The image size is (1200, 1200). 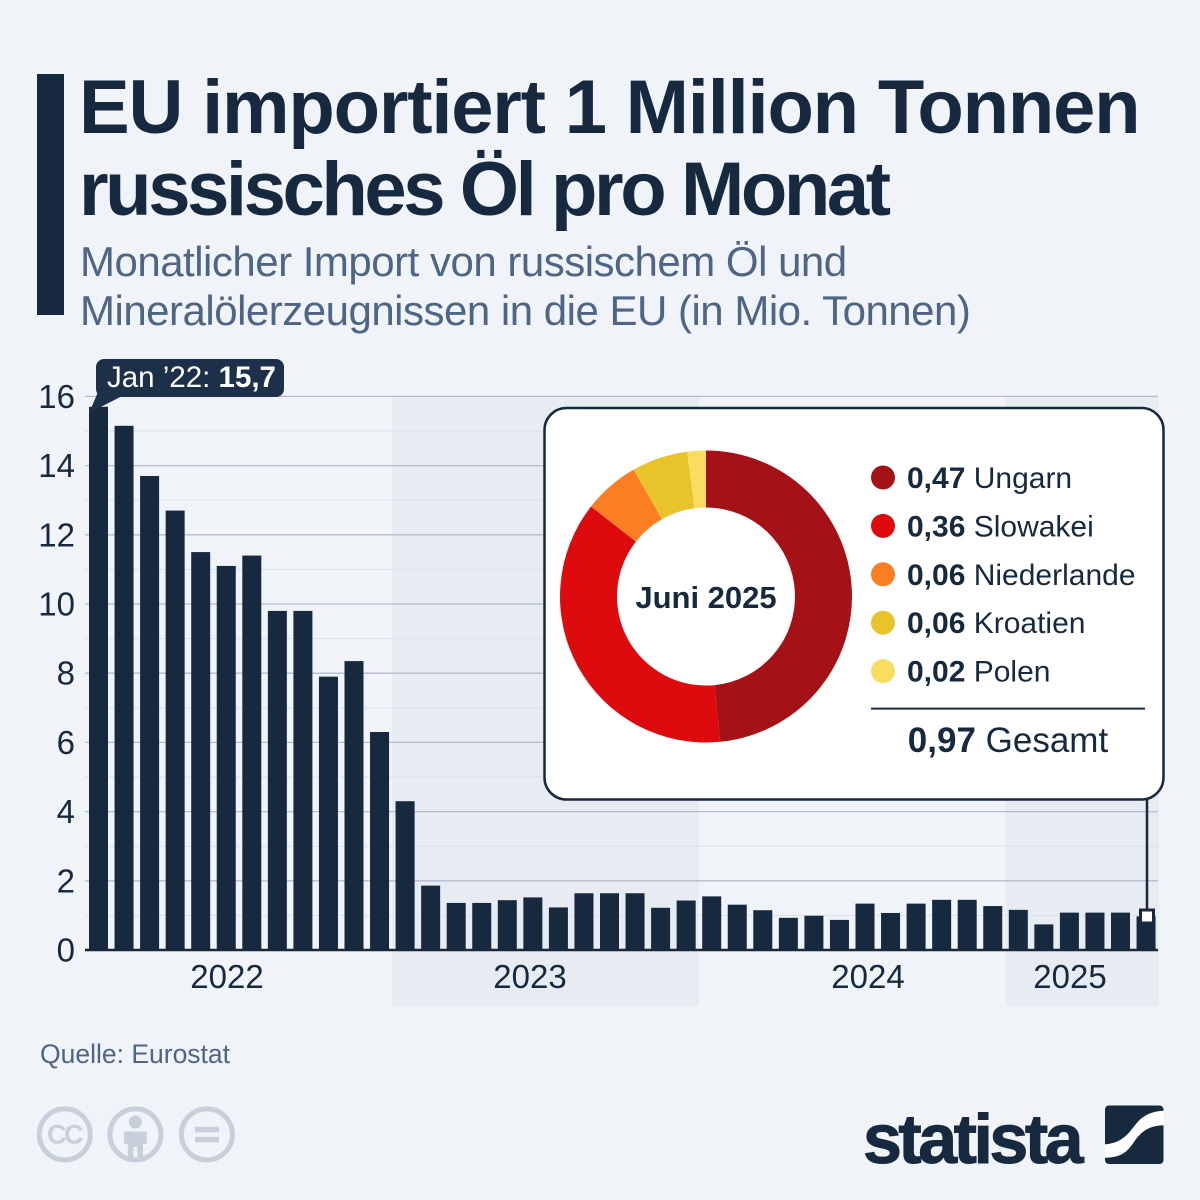 I want to click on svg-text: 10, so click(x=56, y=604).